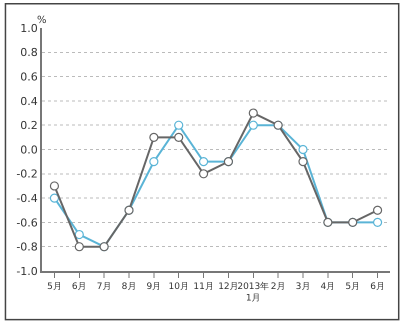 This screenshot has height=321, width=400. I want to click on x-tick-label: 7月, so click(104, 287).